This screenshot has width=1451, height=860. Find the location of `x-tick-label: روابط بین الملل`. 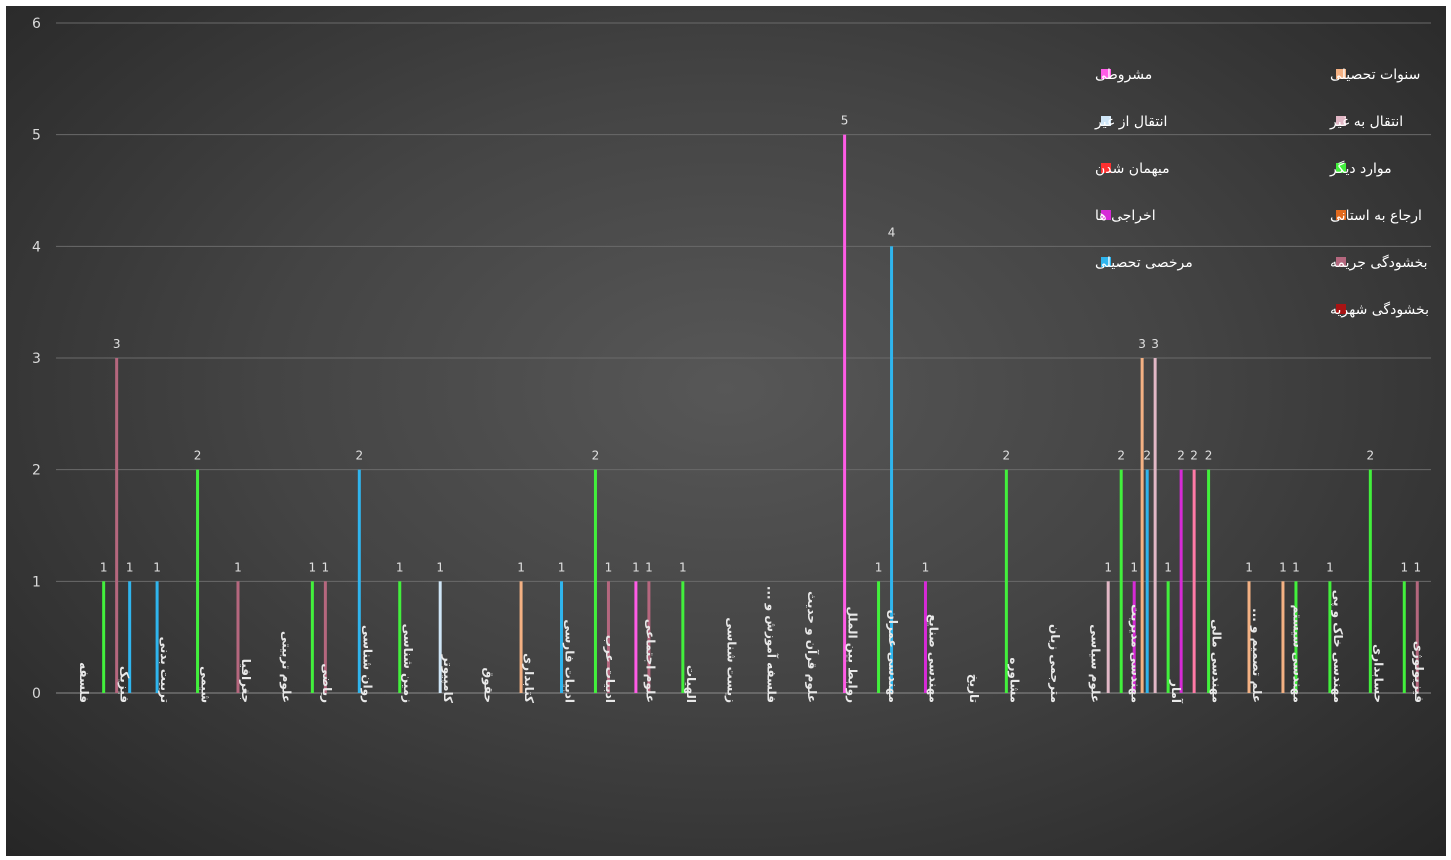

x-tick-label: روابط بین الملل is located at coordinates (852, 654).